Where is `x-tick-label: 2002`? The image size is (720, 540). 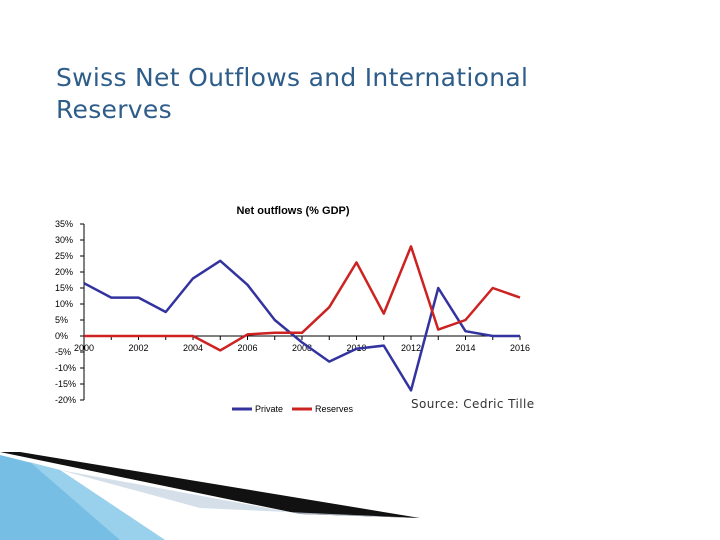
x-tick-label: 2002 is located at coordinates (138, 348).